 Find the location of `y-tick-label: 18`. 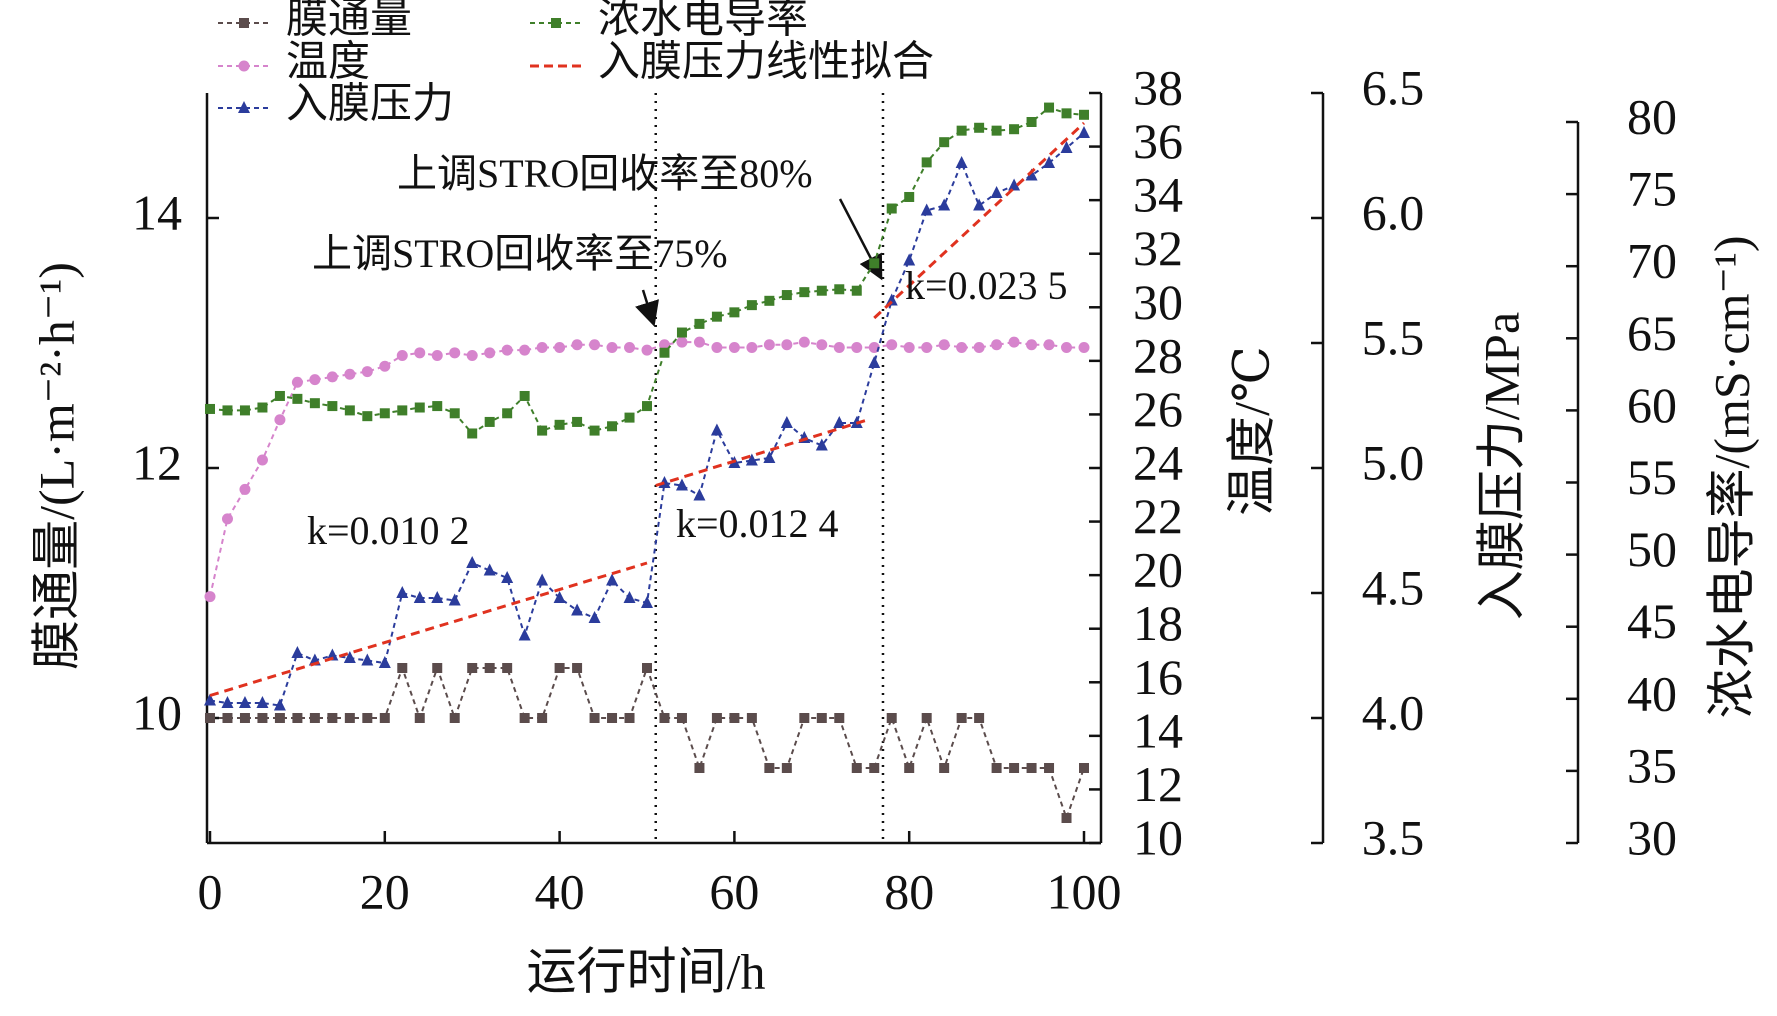

y-tick-label: 18 is located at coordinates (1158, 623).